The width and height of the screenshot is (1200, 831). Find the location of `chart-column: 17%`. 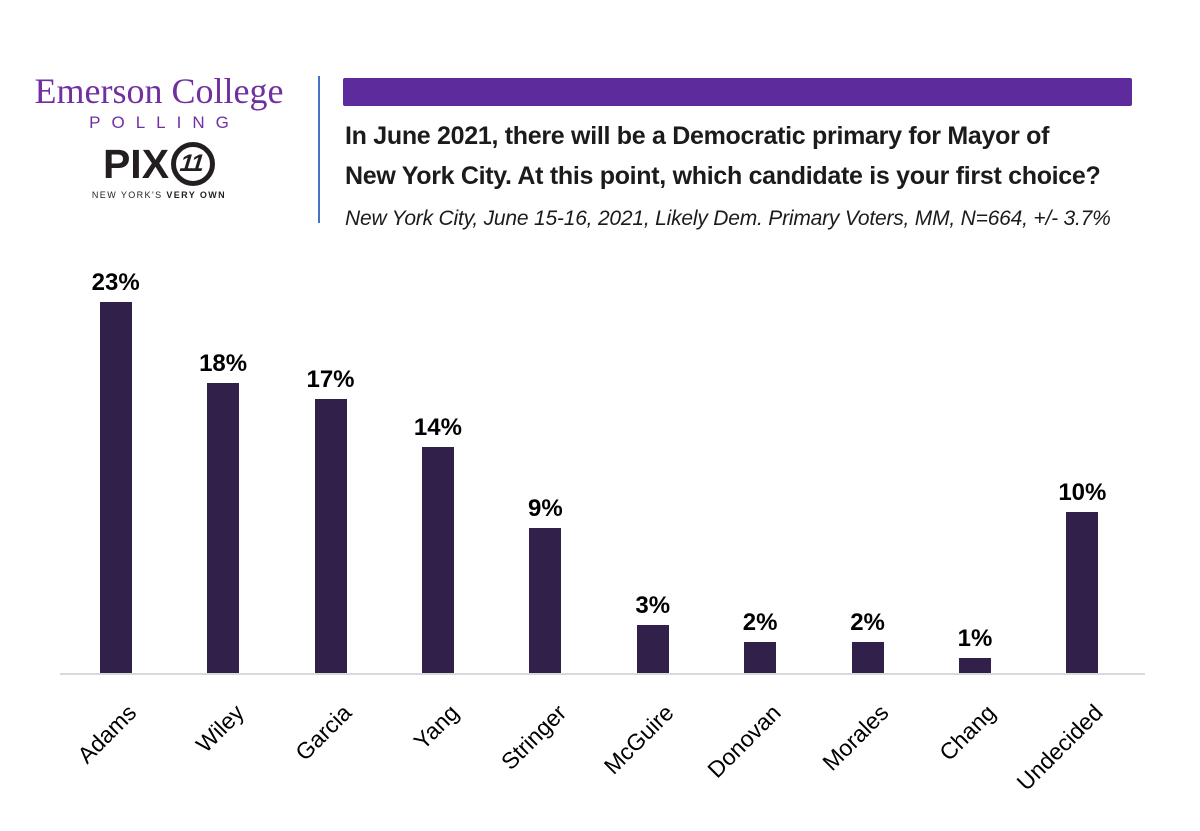

chart-column: 17% is located at coordinates (330, 457).